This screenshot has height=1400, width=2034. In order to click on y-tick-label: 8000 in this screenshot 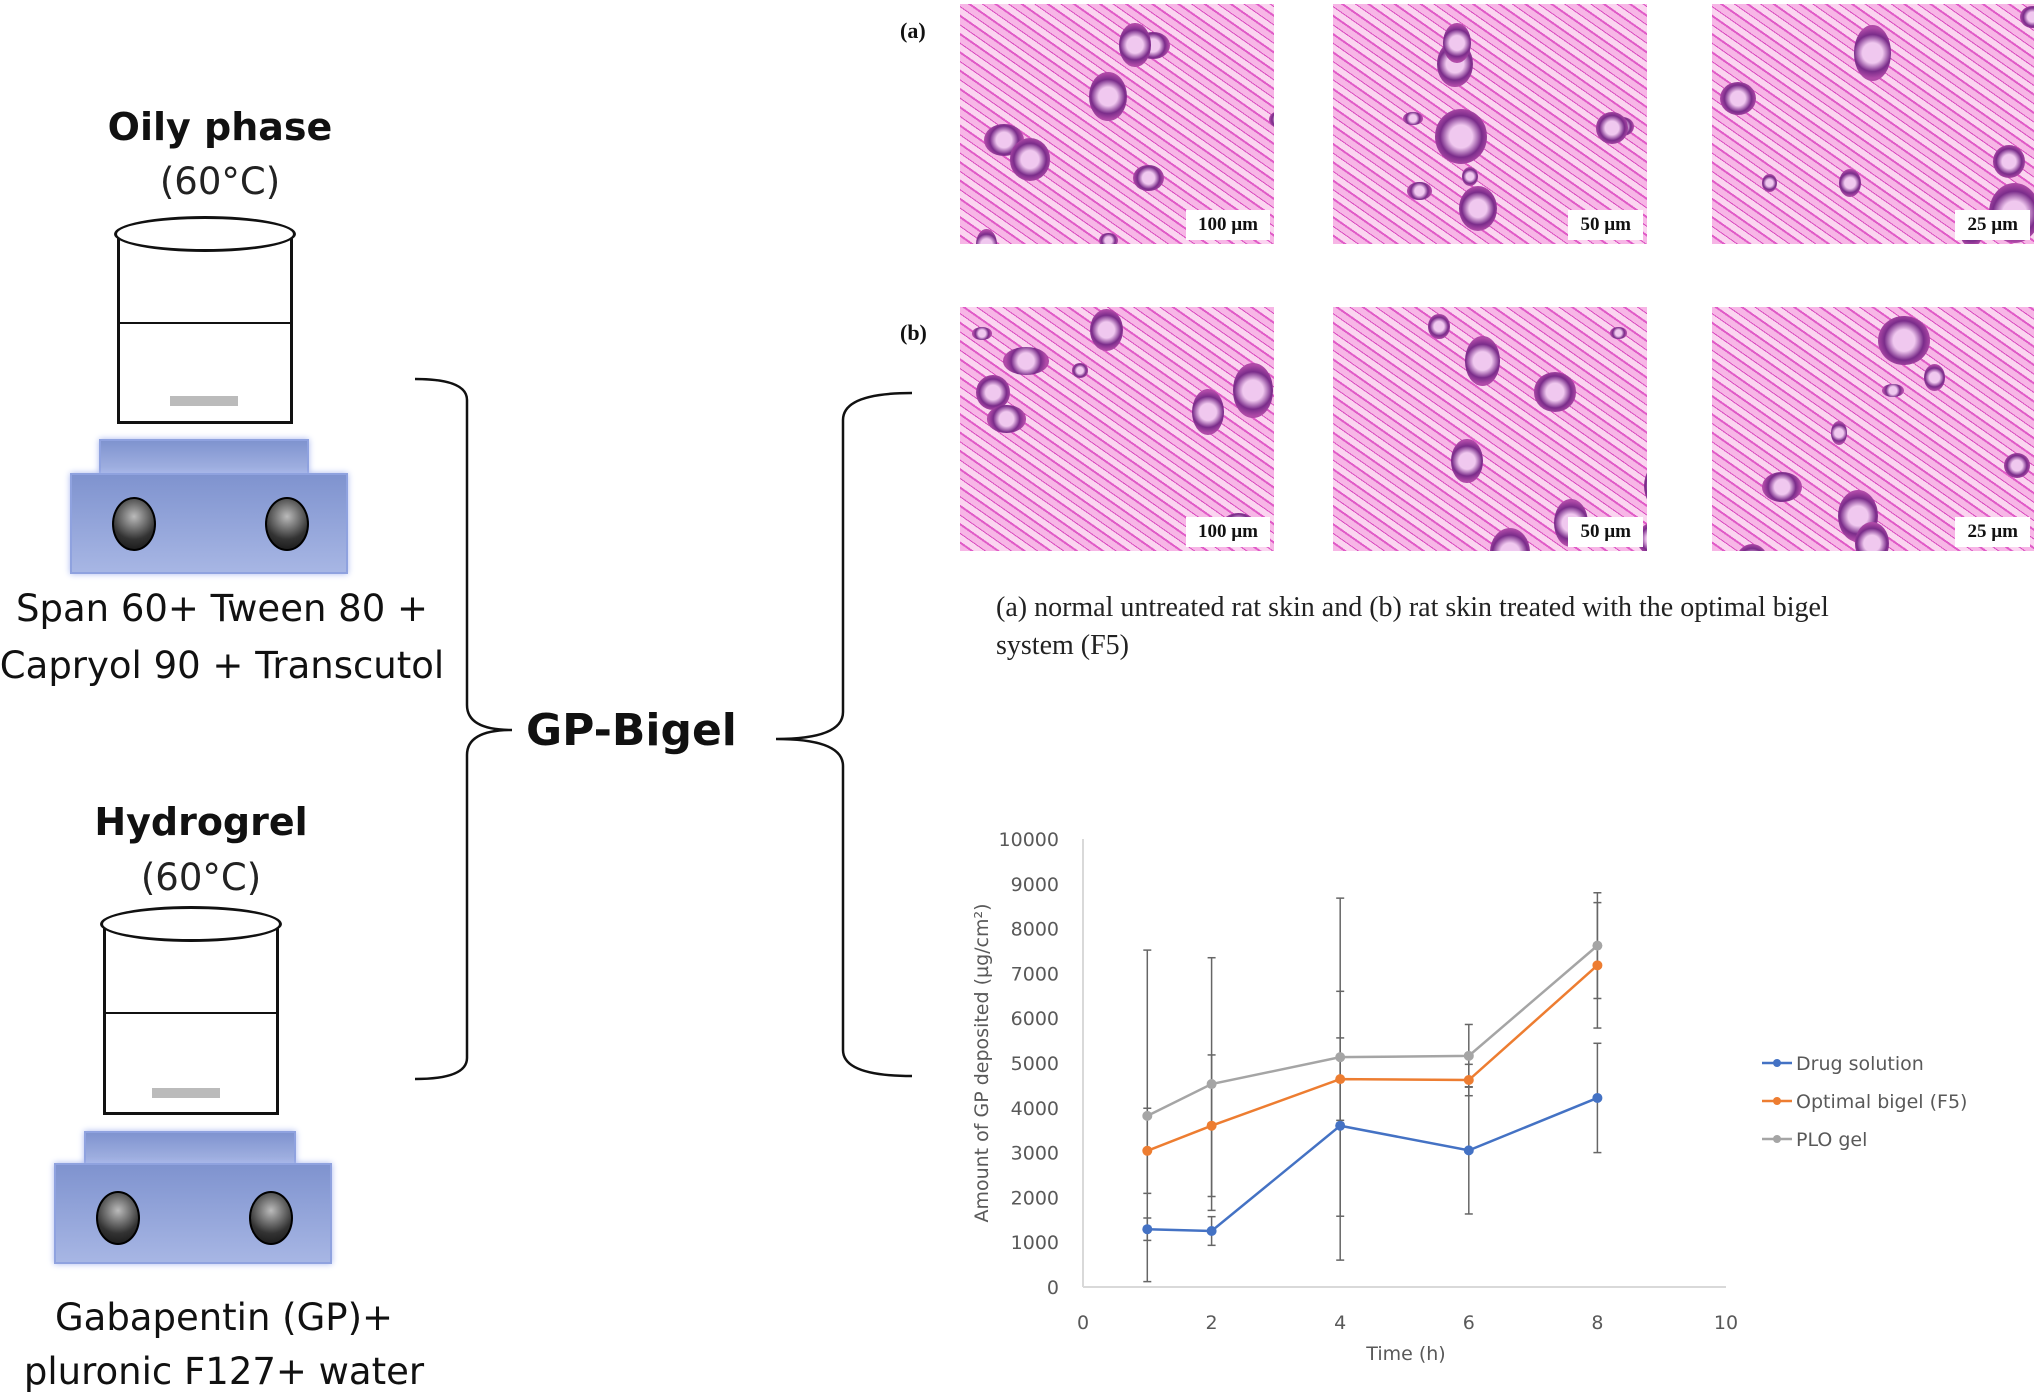, I will do `click(1035, 930)`.